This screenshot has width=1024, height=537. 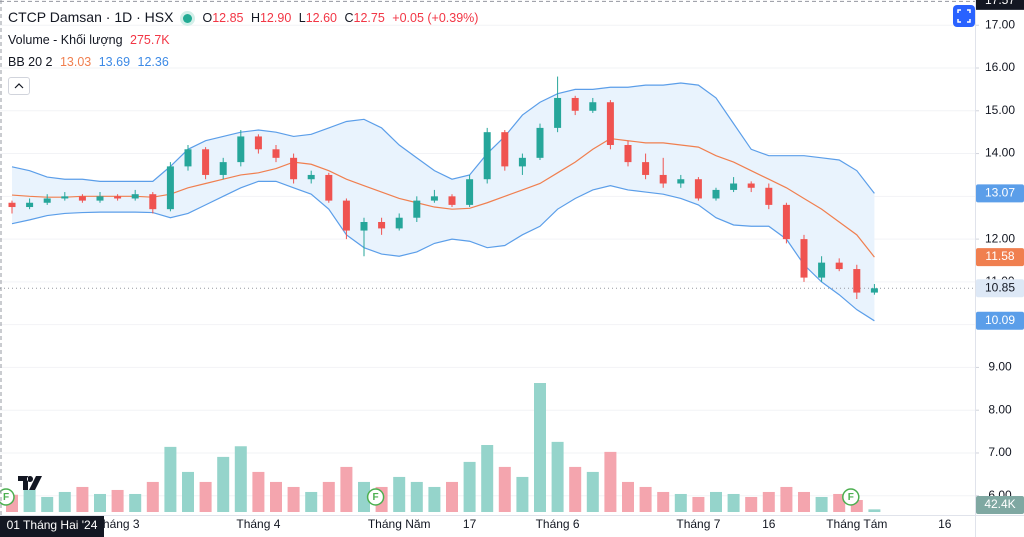 I want to click on high-value: 12.90, so click(x=275, y=18).